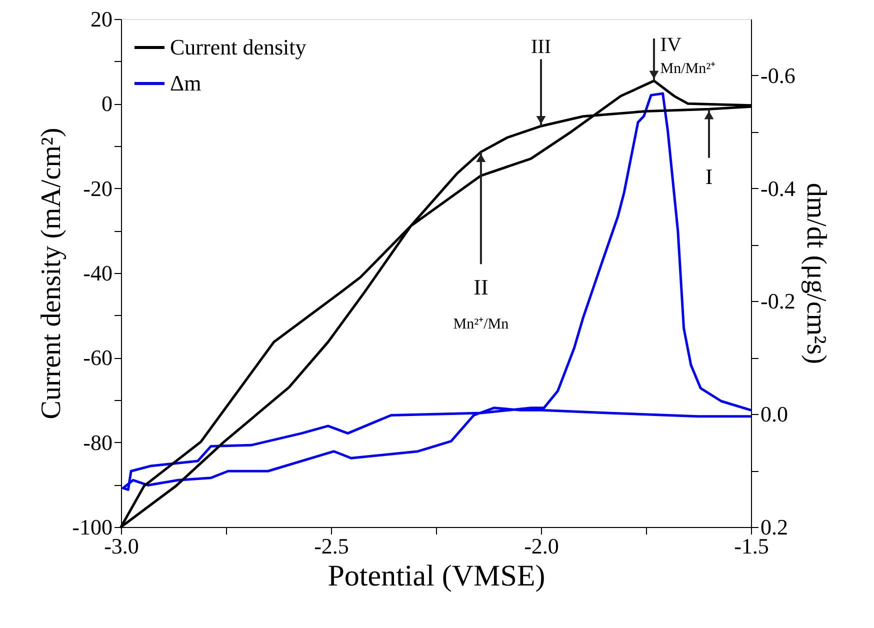  I want to click on annotation: II, so click(481, 287).